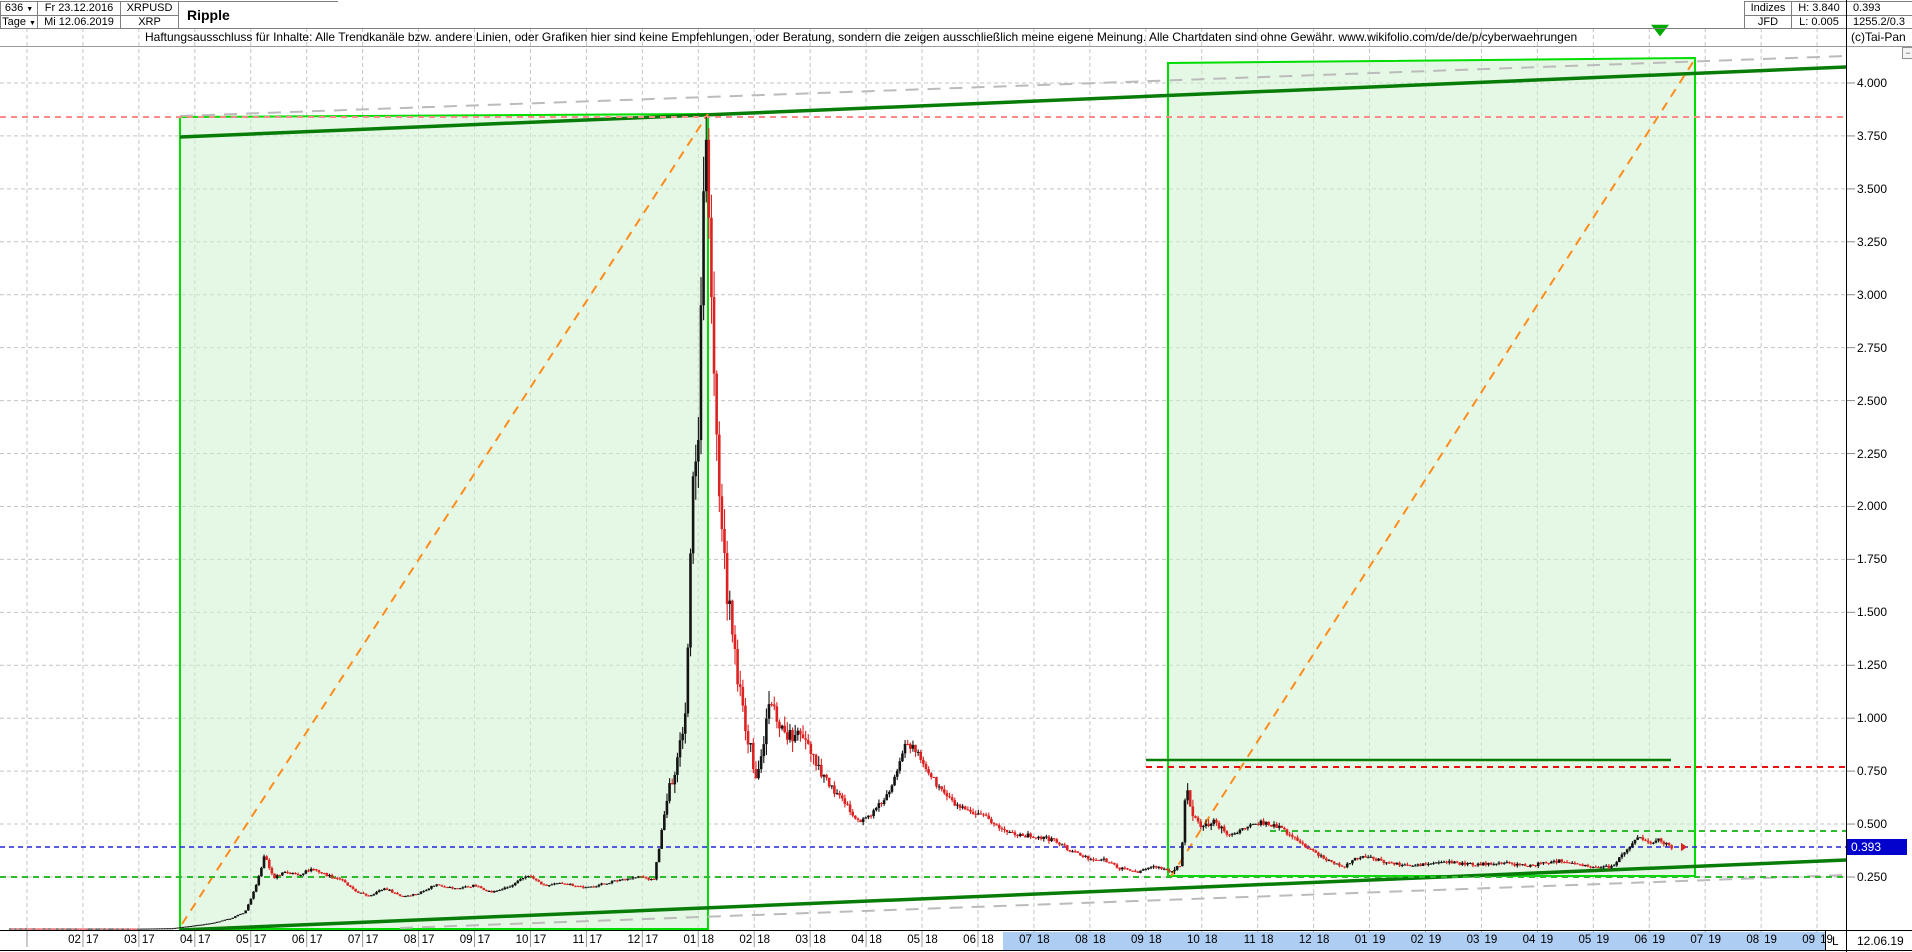 The image size is (1912, 952). I want to click on major-resistance-trendline, so click(1012, 102).